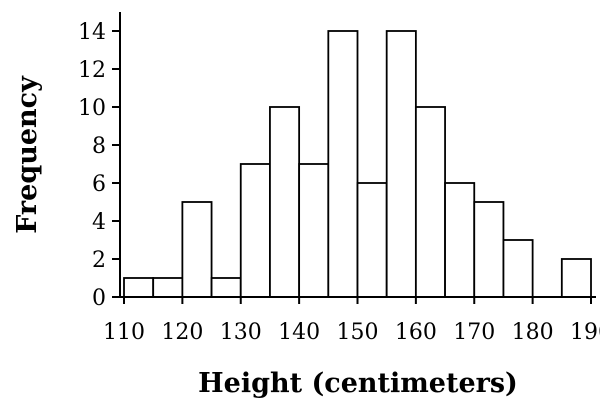  Describe the element at coordinates (358, 332) in the screenshot. I see `x-tick-label-150: 150` at that location.